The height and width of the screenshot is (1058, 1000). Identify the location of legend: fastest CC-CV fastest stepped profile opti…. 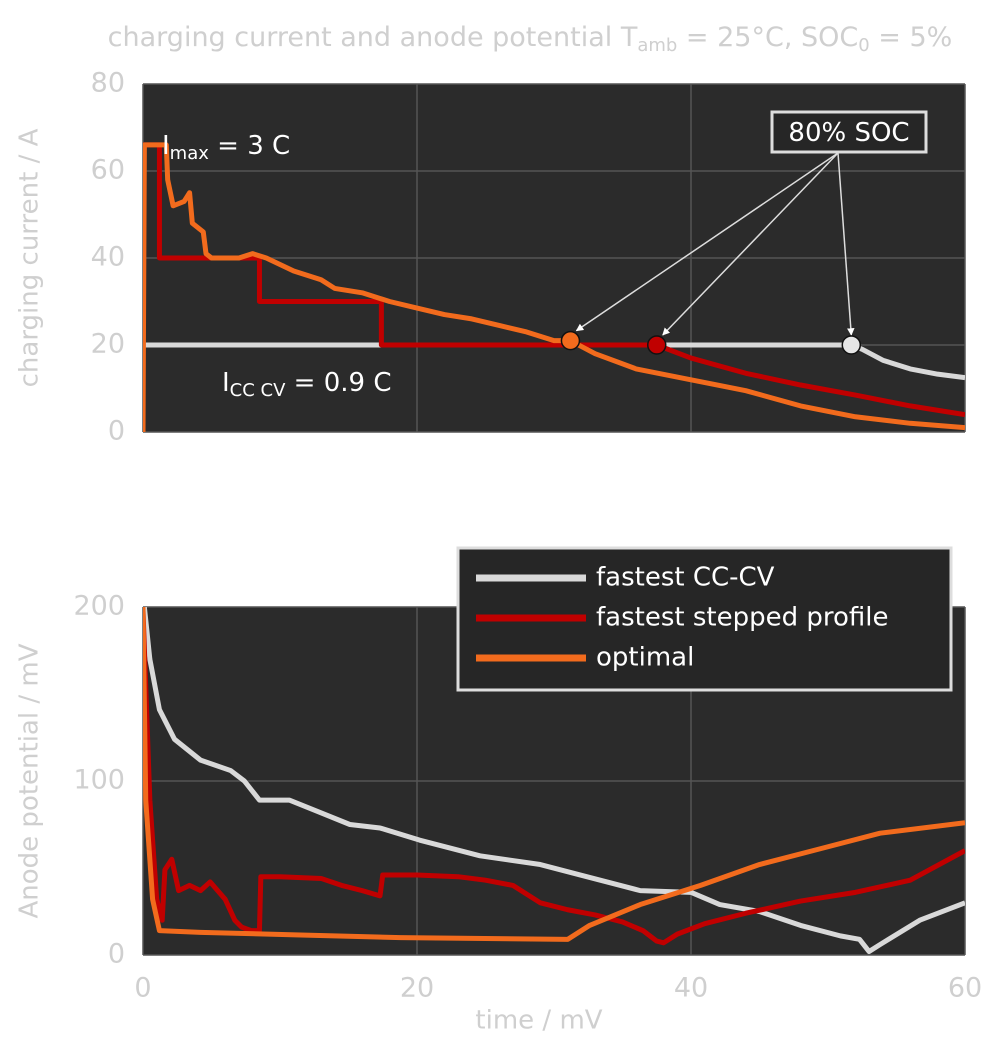
(704, 619).